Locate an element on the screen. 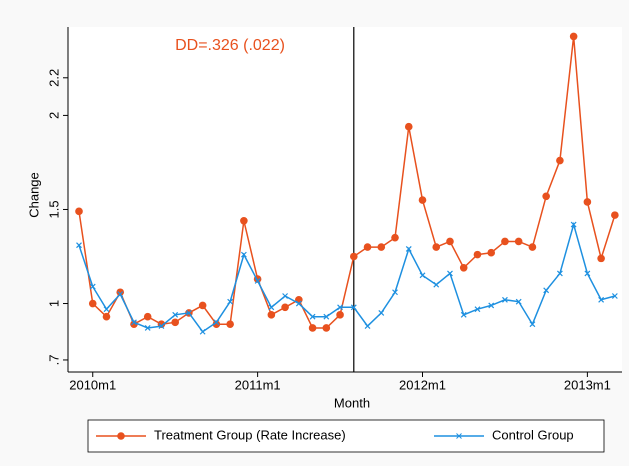  x-axis-label: Month is located at coordinates (352, 402).